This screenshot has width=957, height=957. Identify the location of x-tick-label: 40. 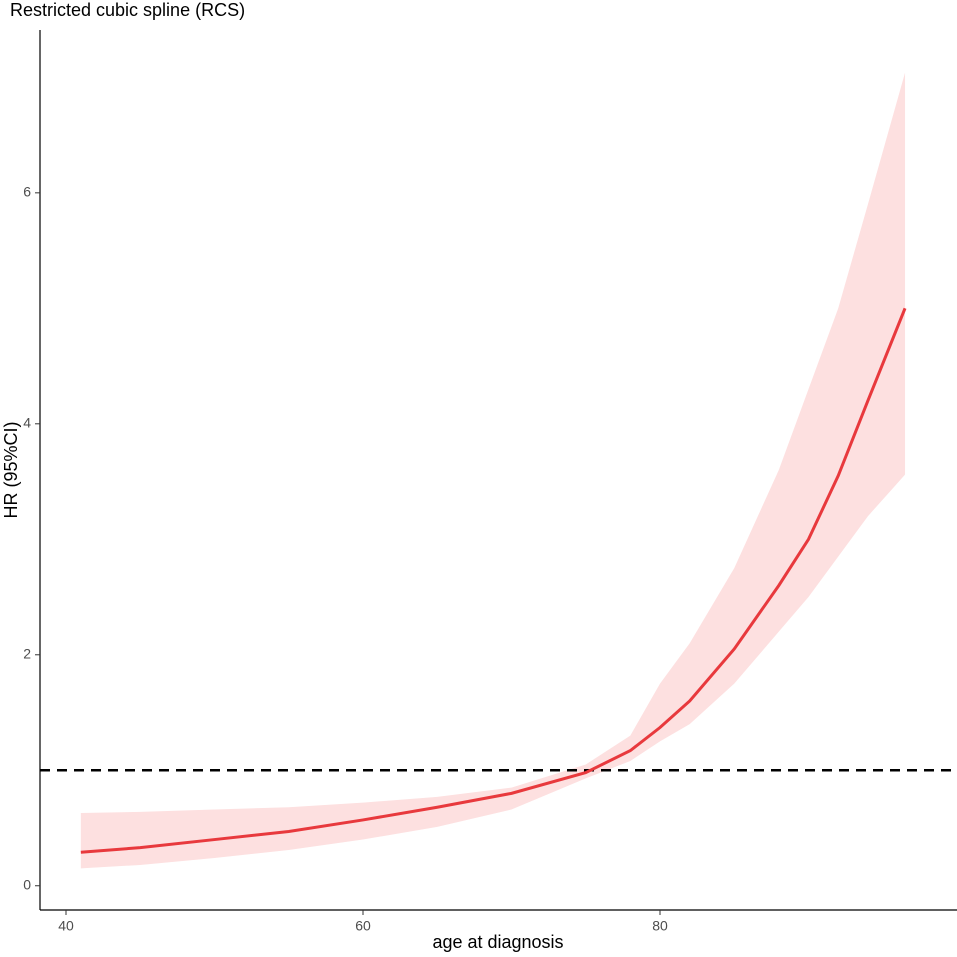
(66, 926).